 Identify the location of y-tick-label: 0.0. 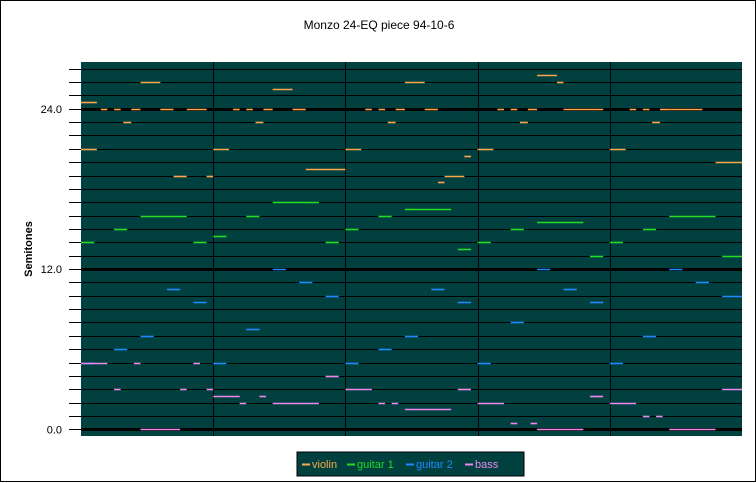
(54, 430).